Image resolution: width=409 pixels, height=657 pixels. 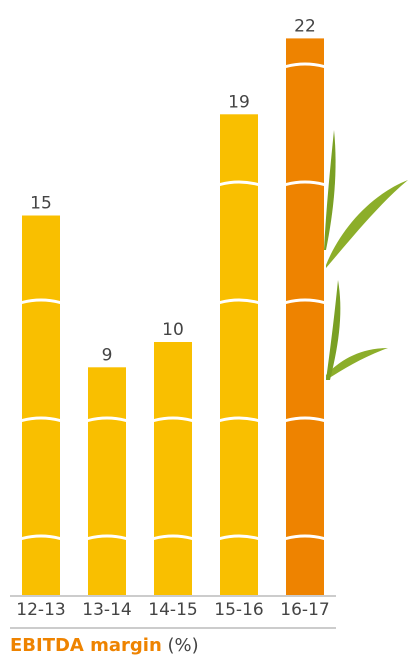 What do you see at coordinates (238, 610) in the screenshot?
I see `x-tick-label: 15-16` at bounding box center [238, 610].